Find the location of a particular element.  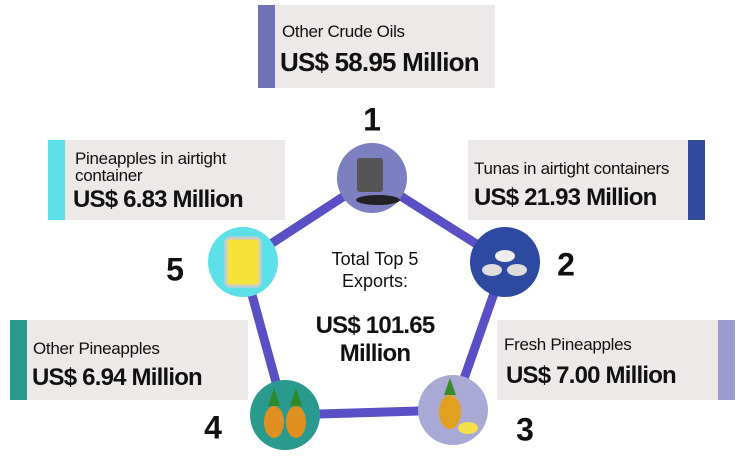

item-value: US$ 7.00 Million is located at coordinates (591, 375).